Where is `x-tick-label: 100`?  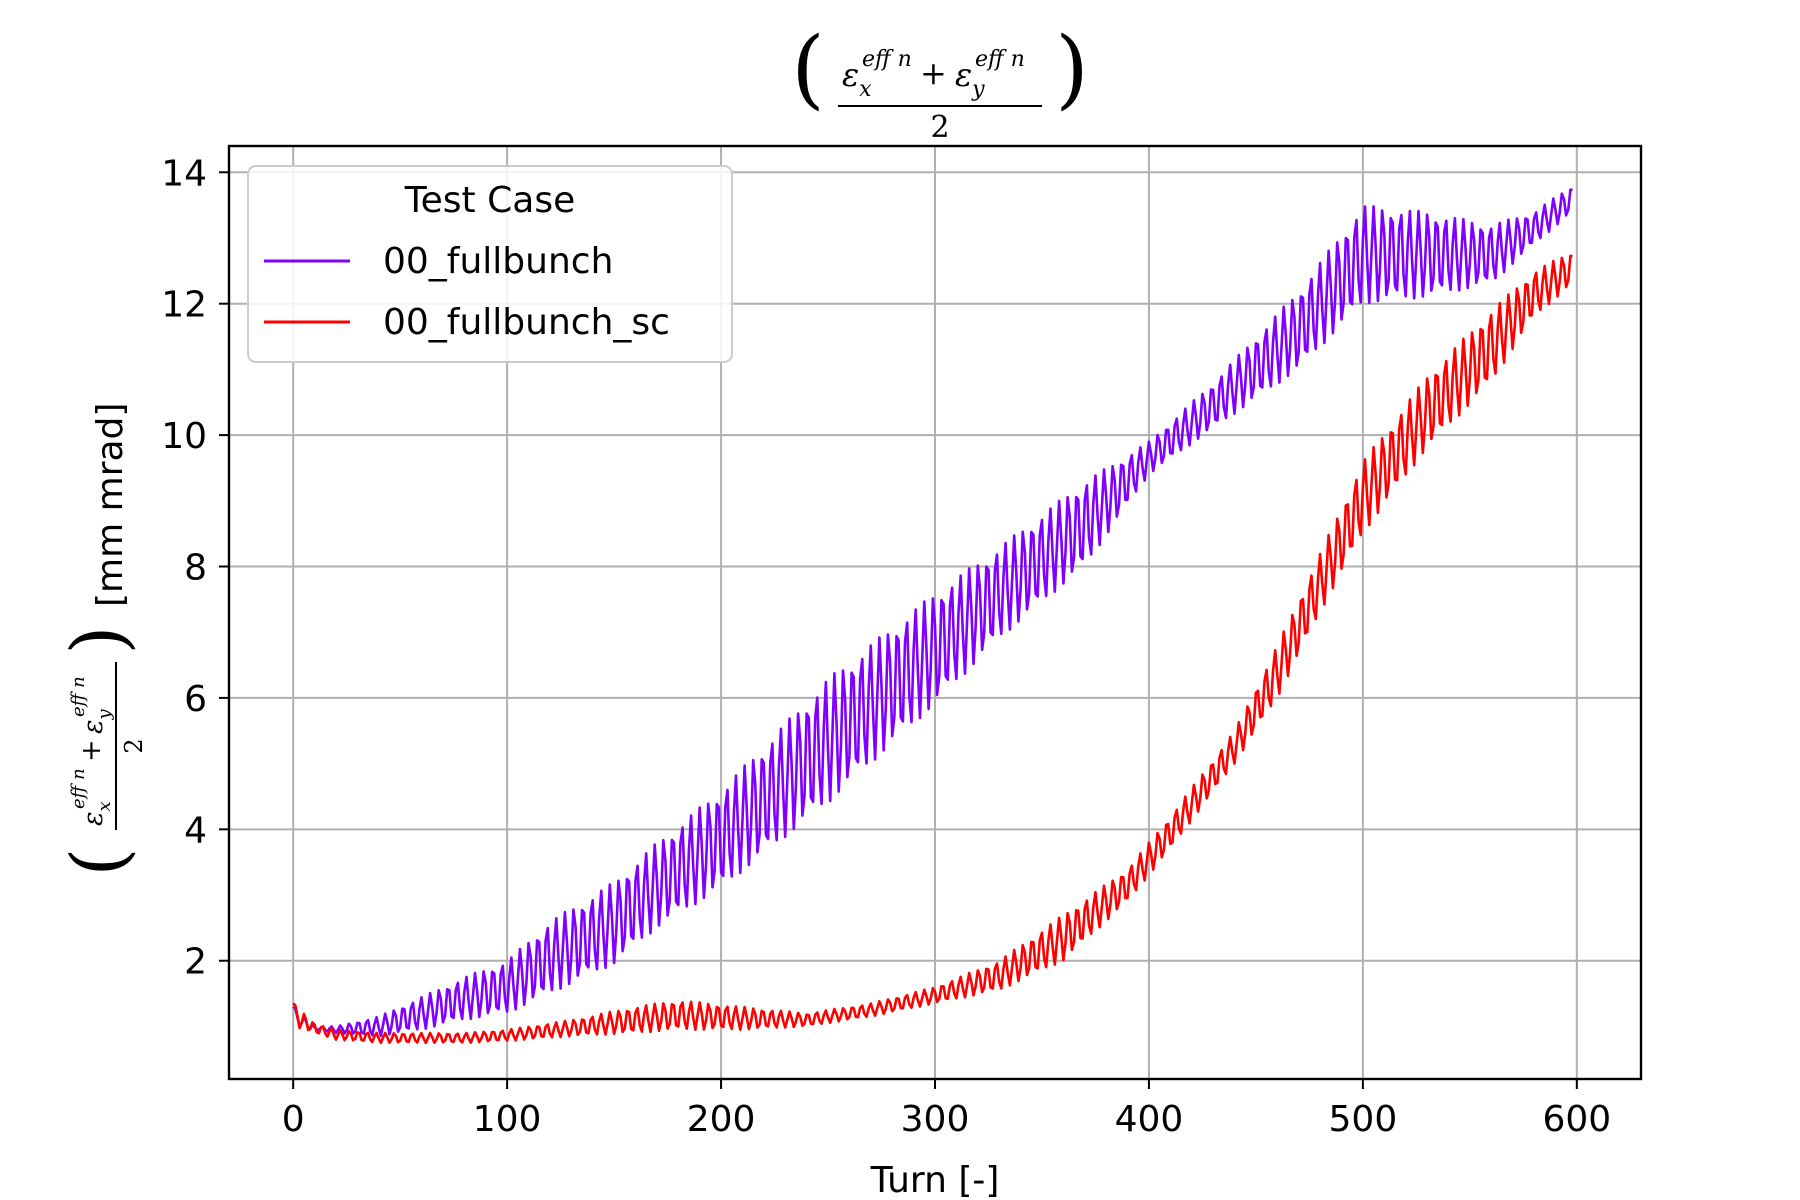
x-tick-label: 100 is located at coordinates (507, 1119).